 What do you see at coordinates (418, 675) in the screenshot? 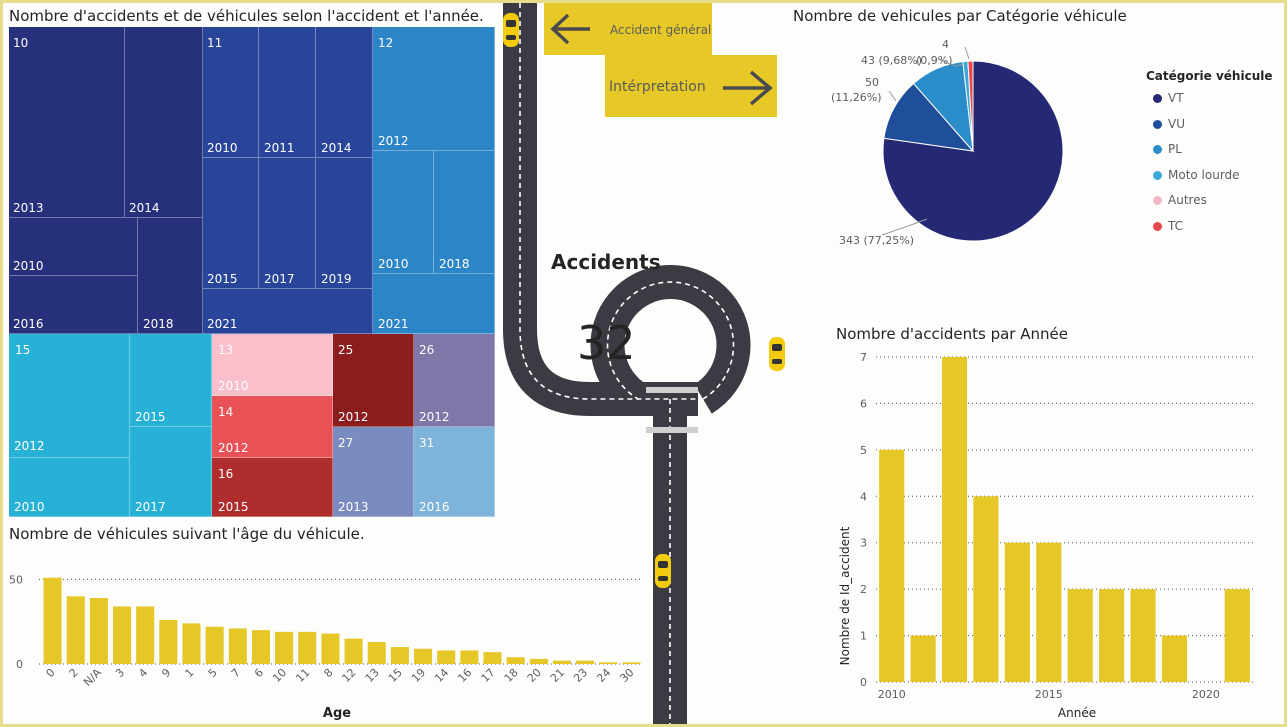
I see `x-tick-label: 19` at bounding box center [418, 675].